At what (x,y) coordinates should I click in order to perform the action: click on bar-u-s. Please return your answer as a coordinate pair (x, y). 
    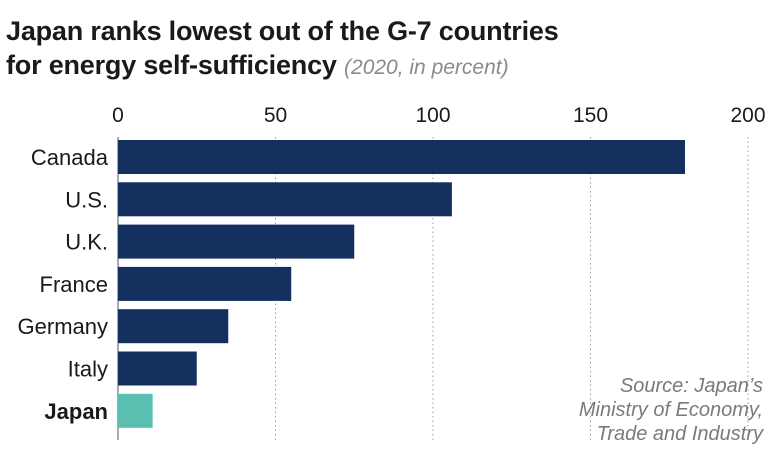
    Looking at the image, I should click on (285, 199).